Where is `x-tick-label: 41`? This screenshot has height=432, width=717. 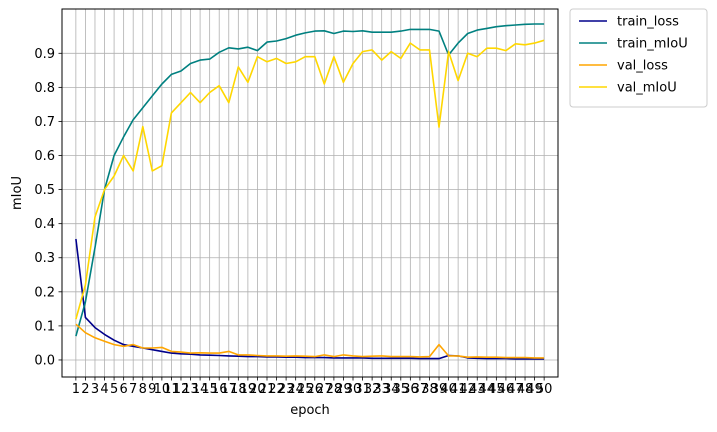 x-tick-label: 41 is located at coordinates (458, 389).